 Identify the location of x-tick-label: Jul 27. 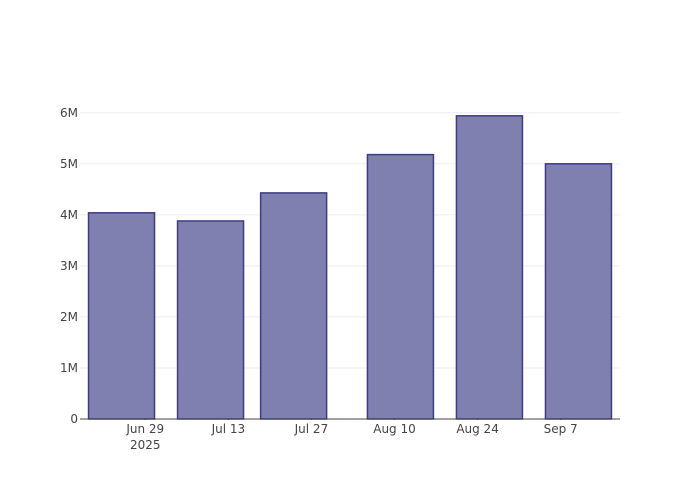
(311, 429).